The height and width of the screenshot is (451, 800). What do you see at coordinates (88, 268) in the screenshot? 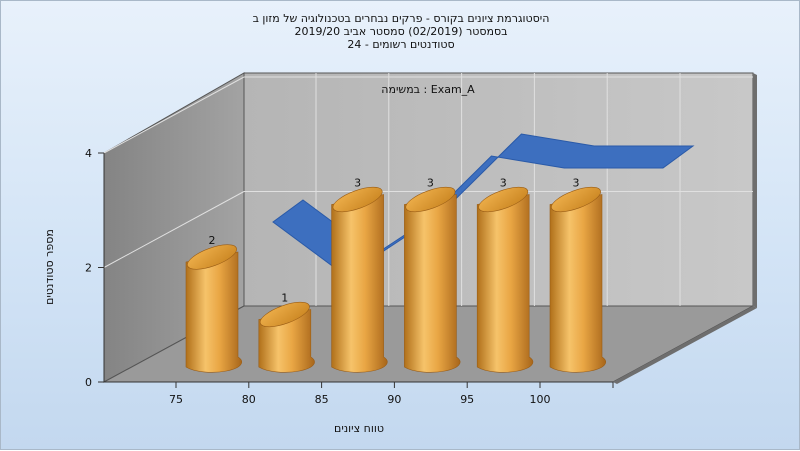
I see `y-tick-label: 2` at bounding box center [88, 268].